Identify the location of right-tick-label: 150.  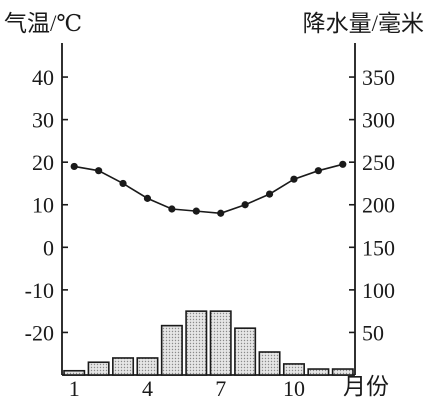
(378, 247).